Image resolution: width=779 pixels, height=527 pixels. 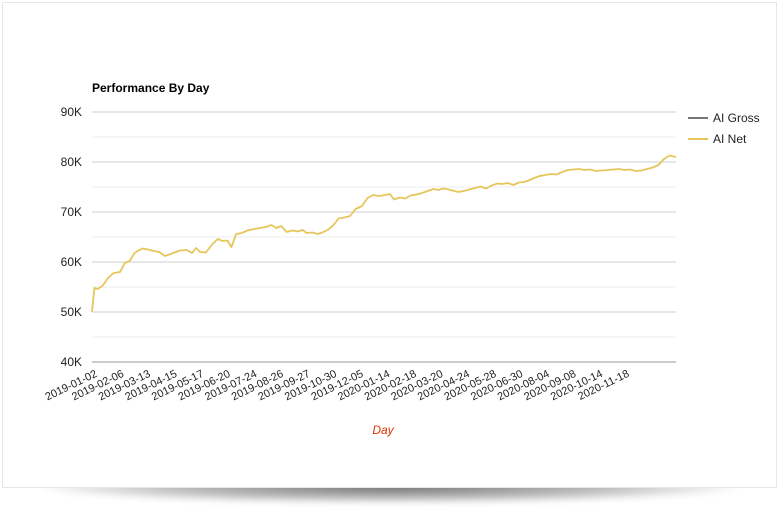 I want to click on legend: AI Gross AI Net, so click(x=724, y=128).